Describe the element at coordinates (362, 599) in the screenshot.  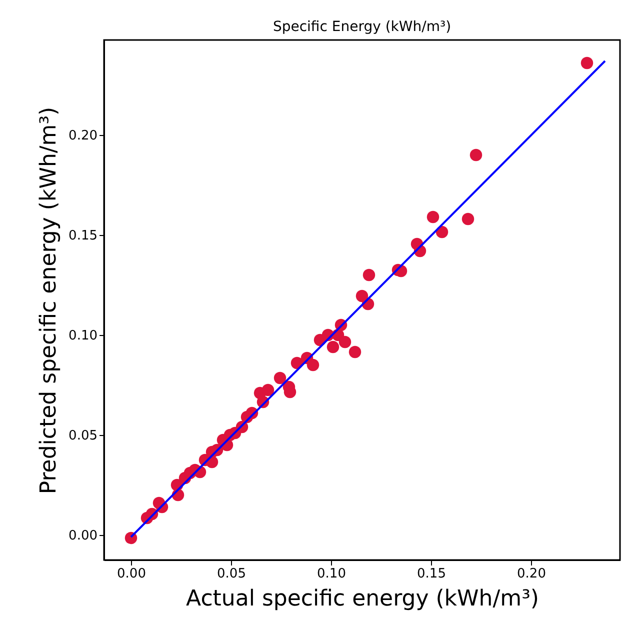
I see `x-axis-title: Actual specific energy (kWh/m³)` at that location.